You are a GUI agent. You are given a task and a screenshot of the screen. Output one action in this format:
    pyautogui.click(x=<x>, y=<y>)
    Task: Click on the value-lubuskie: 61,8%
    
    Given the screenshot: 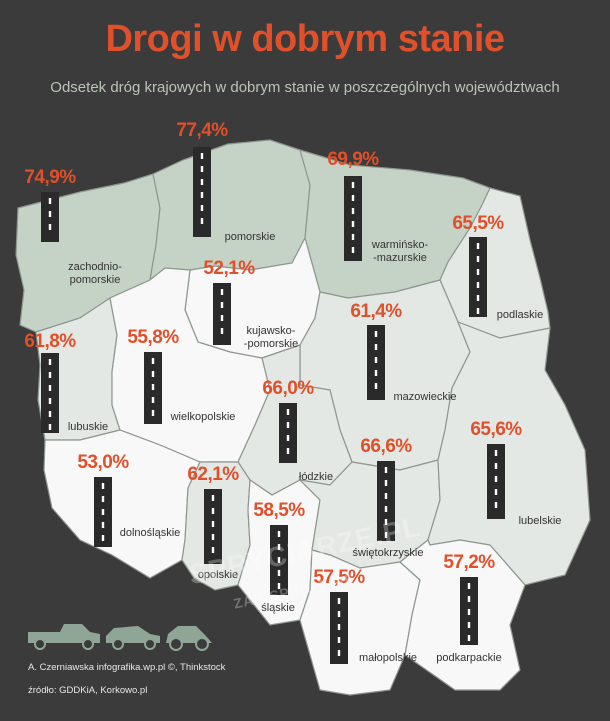 What is the action you would take?
    pyautogui.click(x=50, y=341)
    